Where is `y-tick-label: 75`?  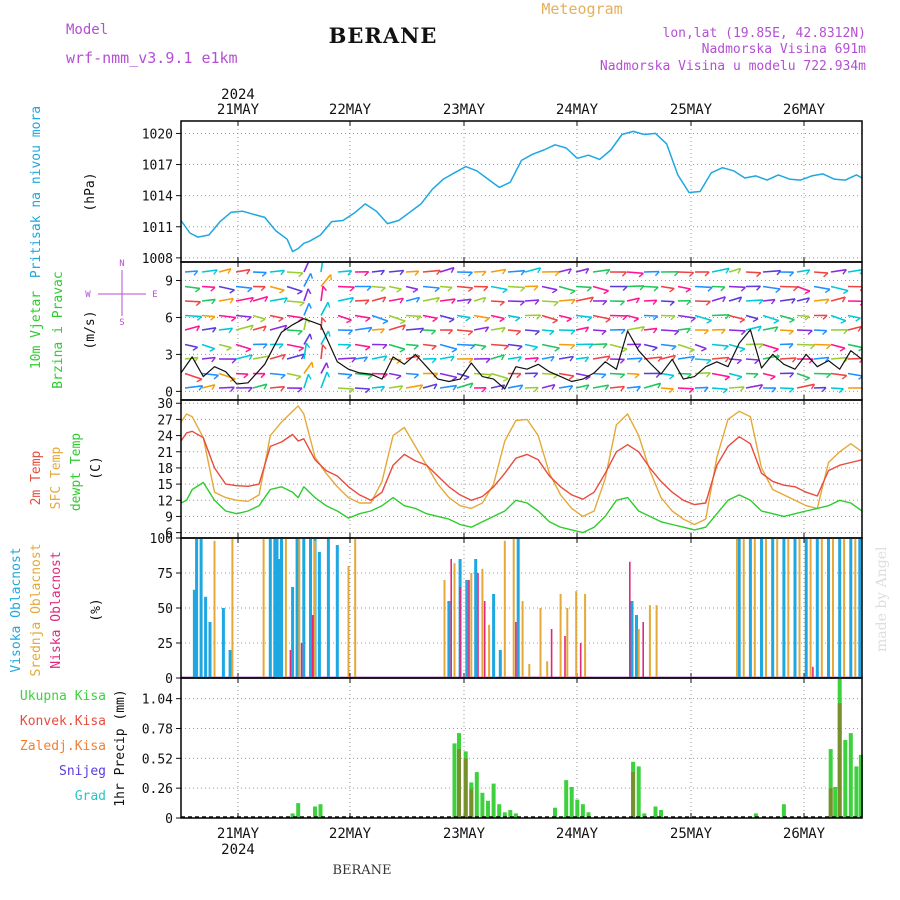
y-tick-label: 75 is located at coordinates (165, 574).